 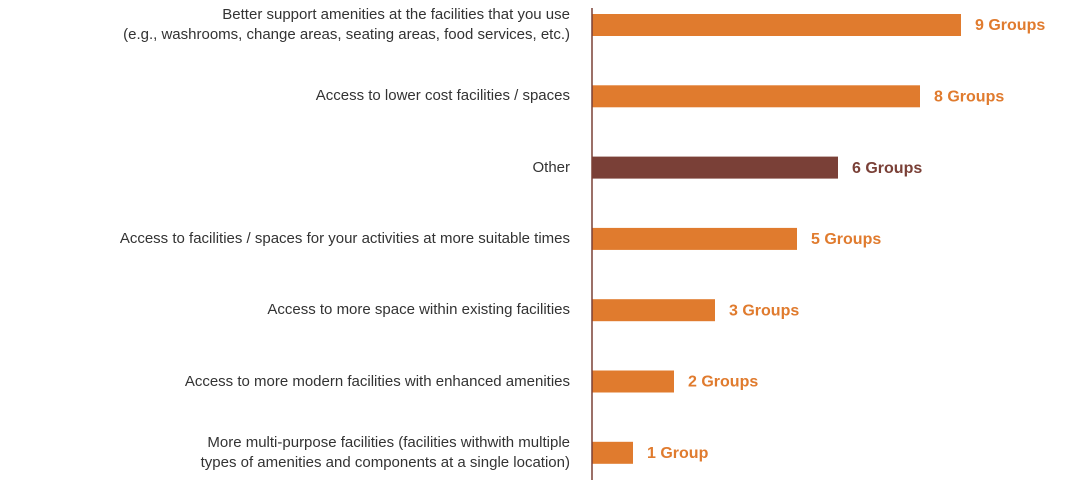 I want to click on value-label: 8 Groups, so click(x=969, y=97).